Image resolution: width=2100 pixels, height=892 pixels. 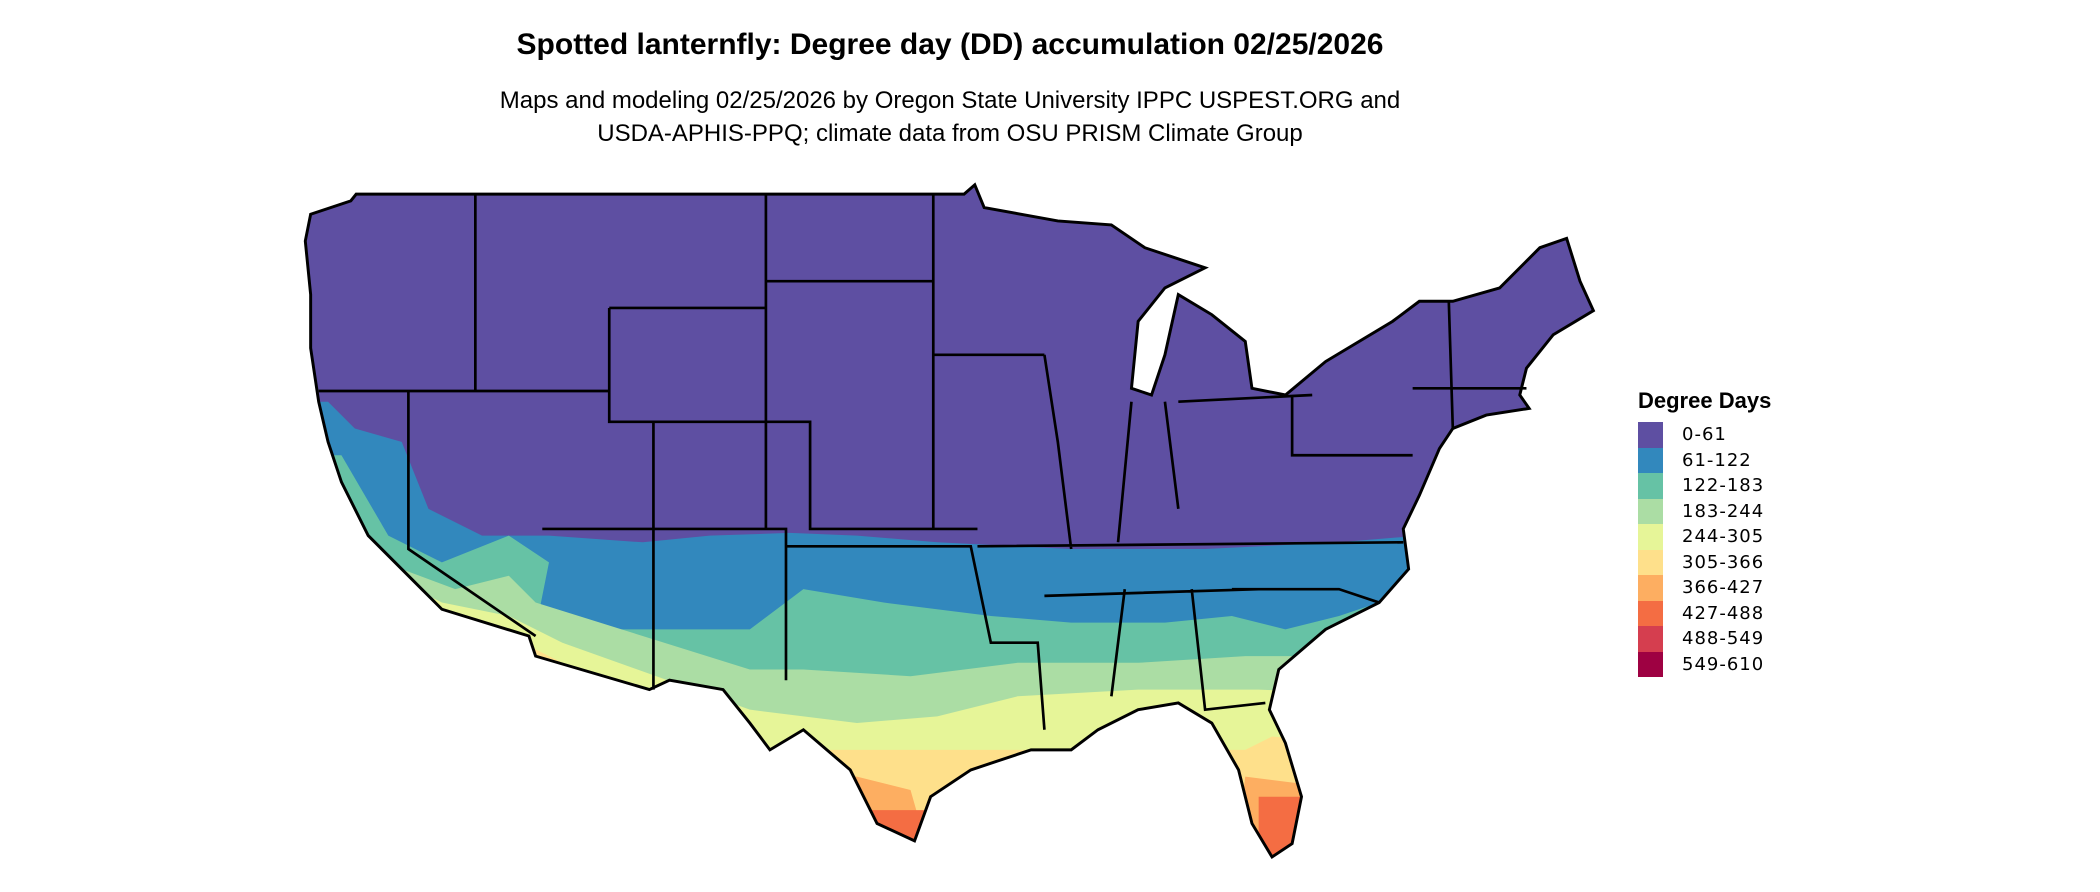 I want to click on legend-label: 0-61, so click(x=1704, y=435).